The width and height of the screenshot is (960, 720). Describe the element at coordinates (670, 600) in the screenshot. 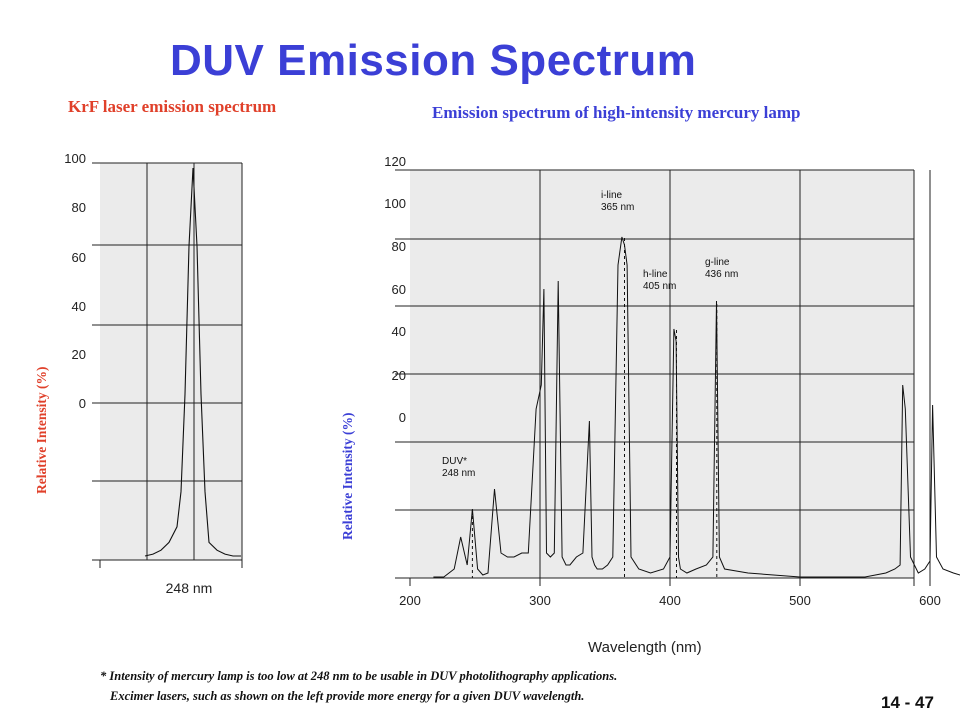

I see `mercury-x-tick-label: 400` at that location.